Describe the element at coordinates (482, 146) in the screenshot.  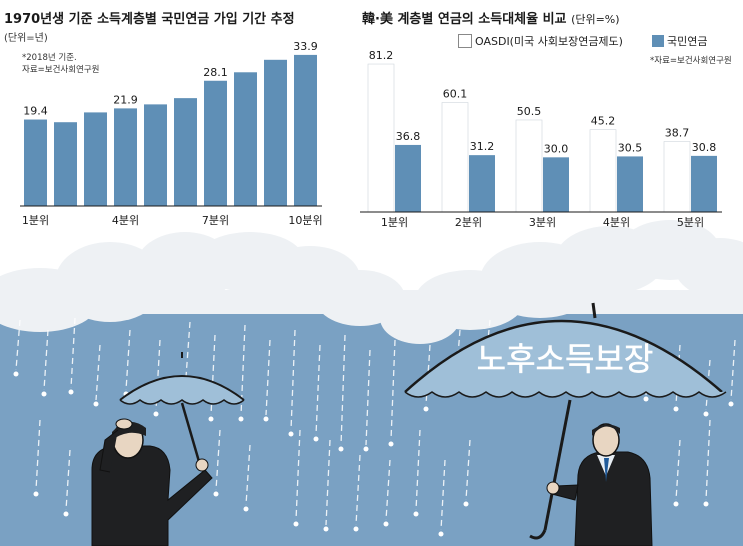
I see `nps-value-label: 31.2` at that location.